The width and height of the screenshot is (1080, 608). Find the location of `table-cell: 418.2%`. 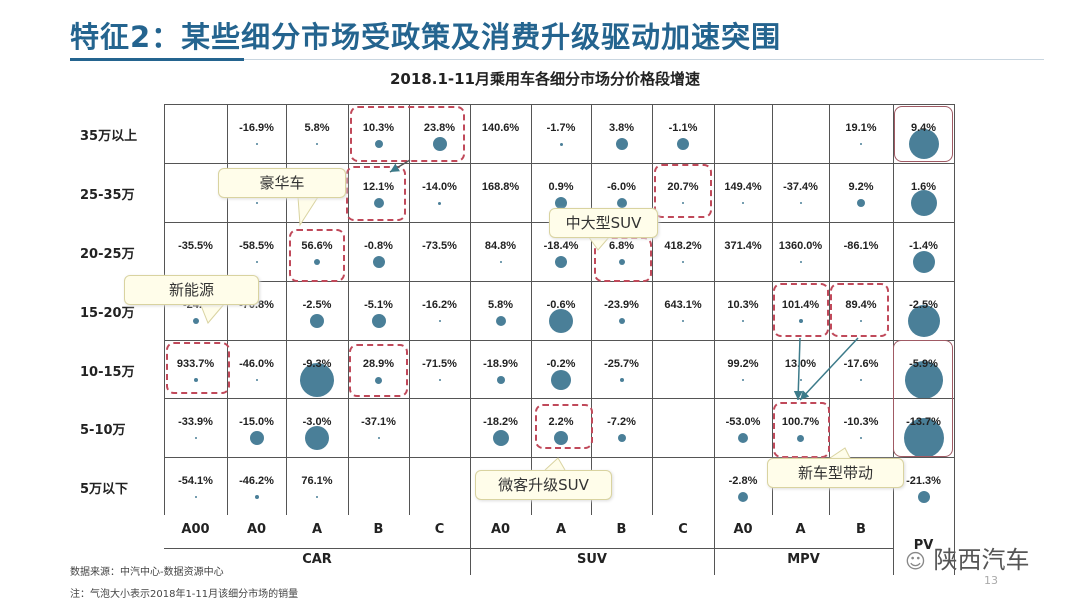

table-cell: 418.2% is located at coordinates (683, 251).